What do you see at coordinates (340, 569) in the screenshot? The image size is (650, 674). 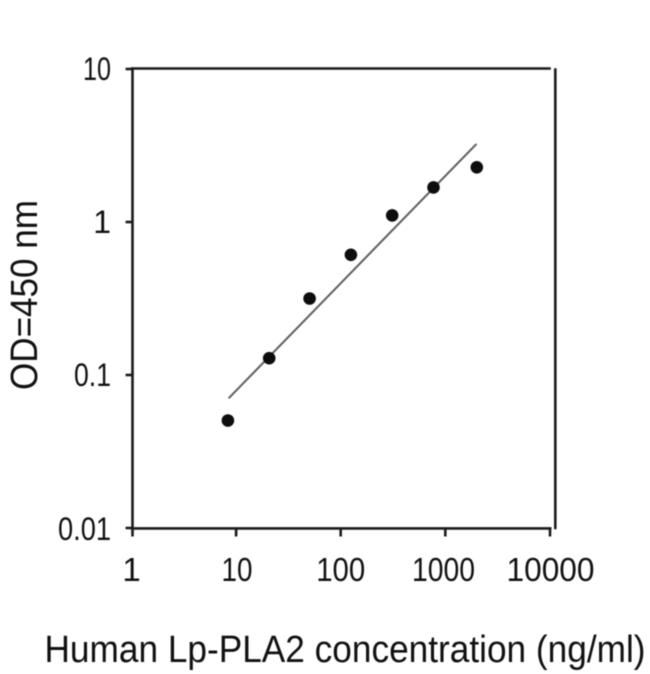 I see `svg-text: 100` at bounding box center [340, 569].